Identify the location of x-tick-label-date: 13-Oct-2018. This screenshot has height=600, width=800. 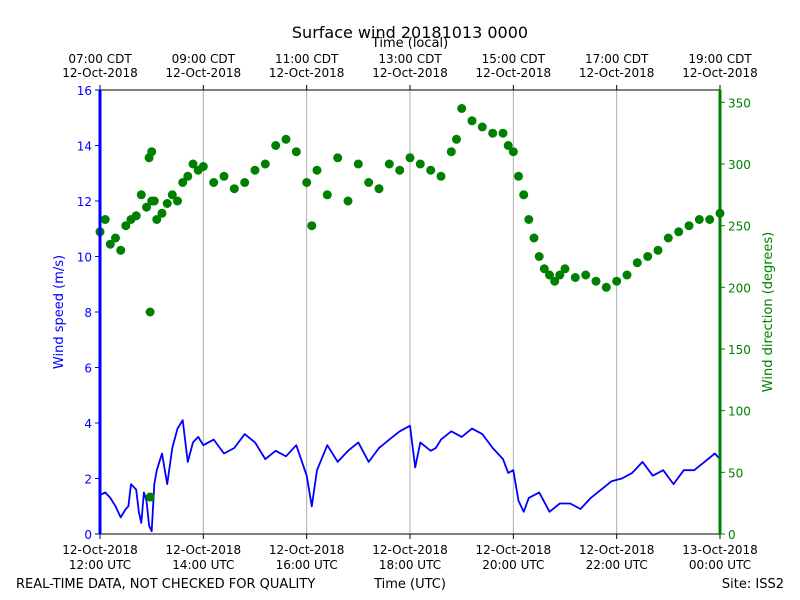
(720, 550).